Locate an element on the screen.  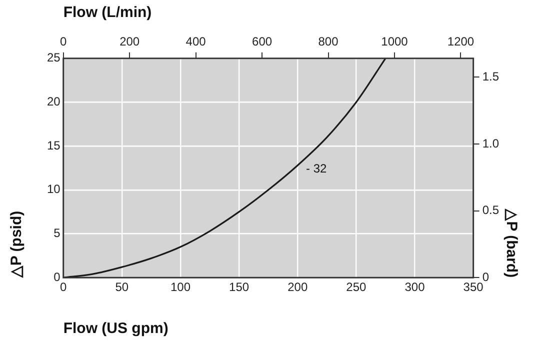
y2-tick-label: 1.5 is located at coordinates (491, 76).